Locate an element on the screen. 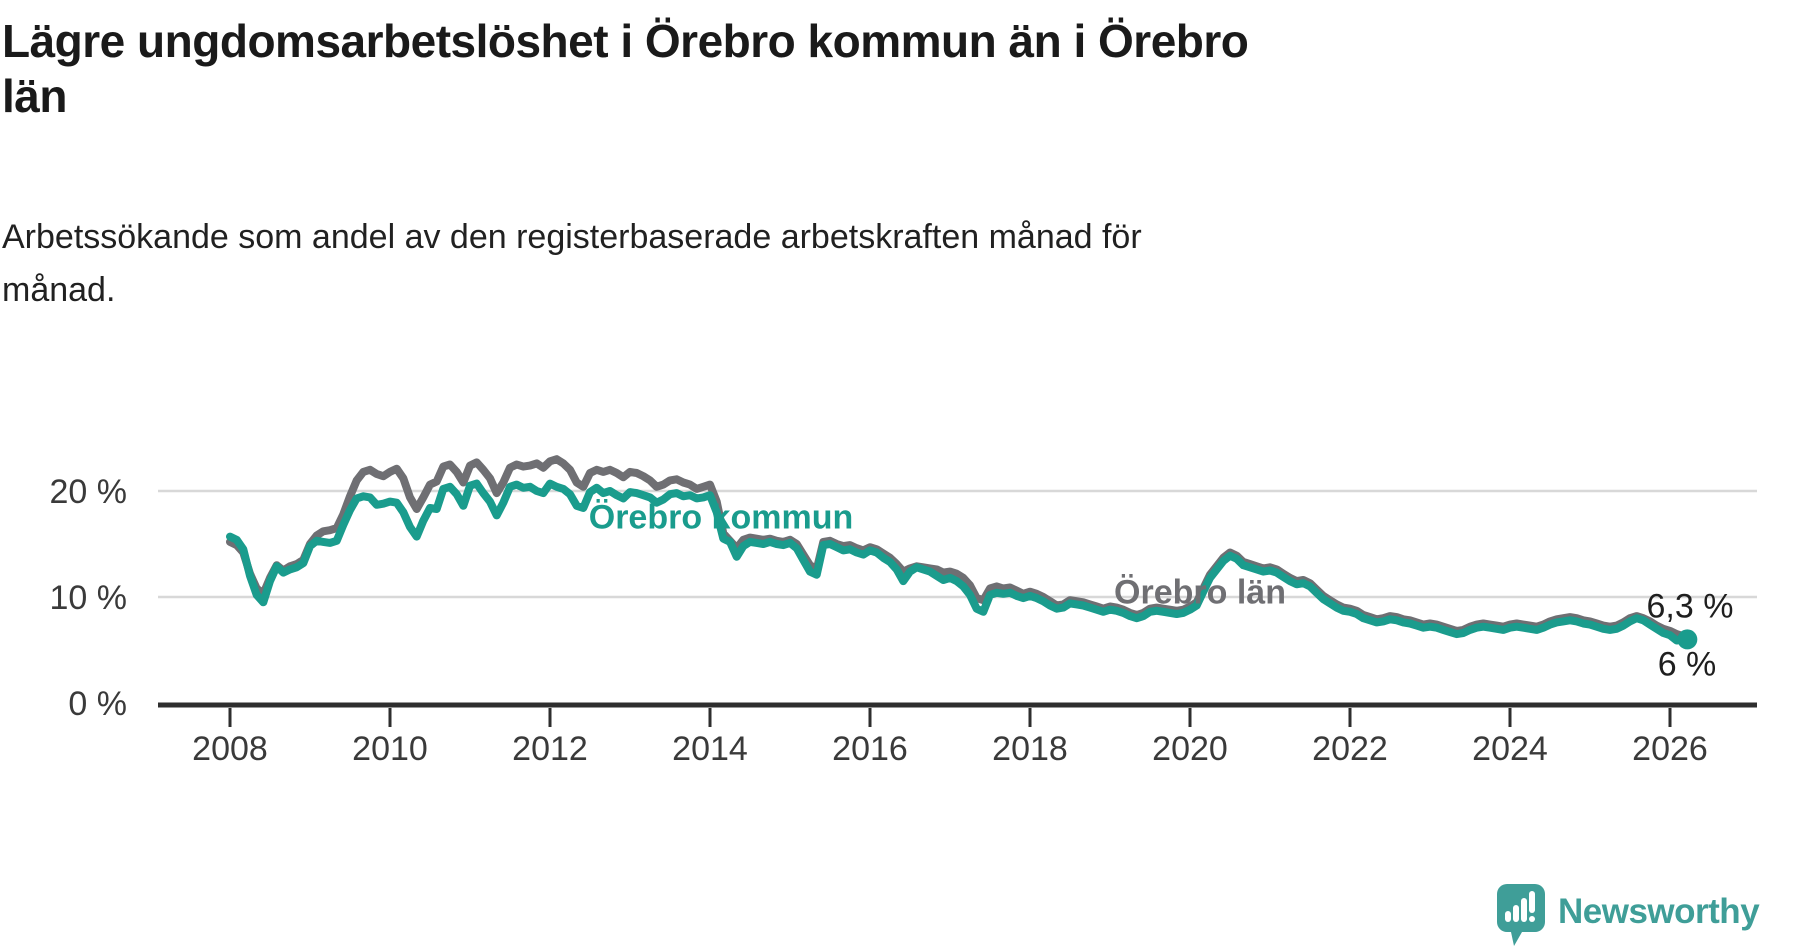  y-tick-label: 10 % is located at coordinates (89, 598).